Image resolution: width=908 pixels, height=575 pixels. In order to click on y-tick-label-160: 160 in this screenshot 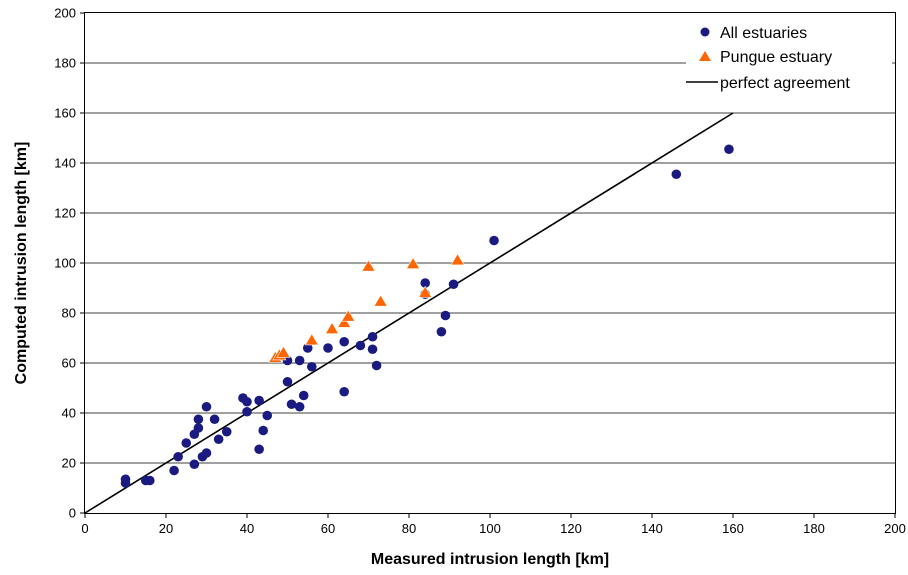, I will do `click(65, 113)`.